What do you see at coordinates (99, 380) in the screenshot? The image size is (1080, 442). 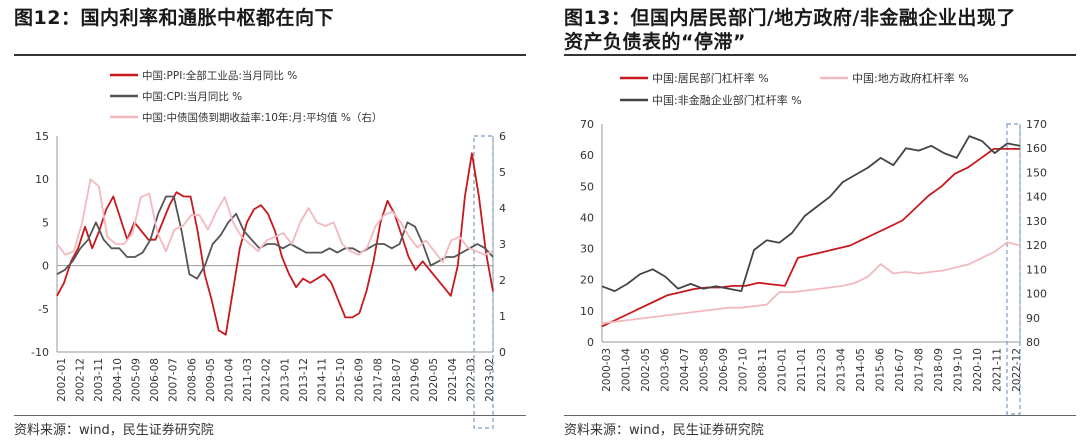 I see `left-xtick-2: 2003-11` at bounding box center [99, 380].